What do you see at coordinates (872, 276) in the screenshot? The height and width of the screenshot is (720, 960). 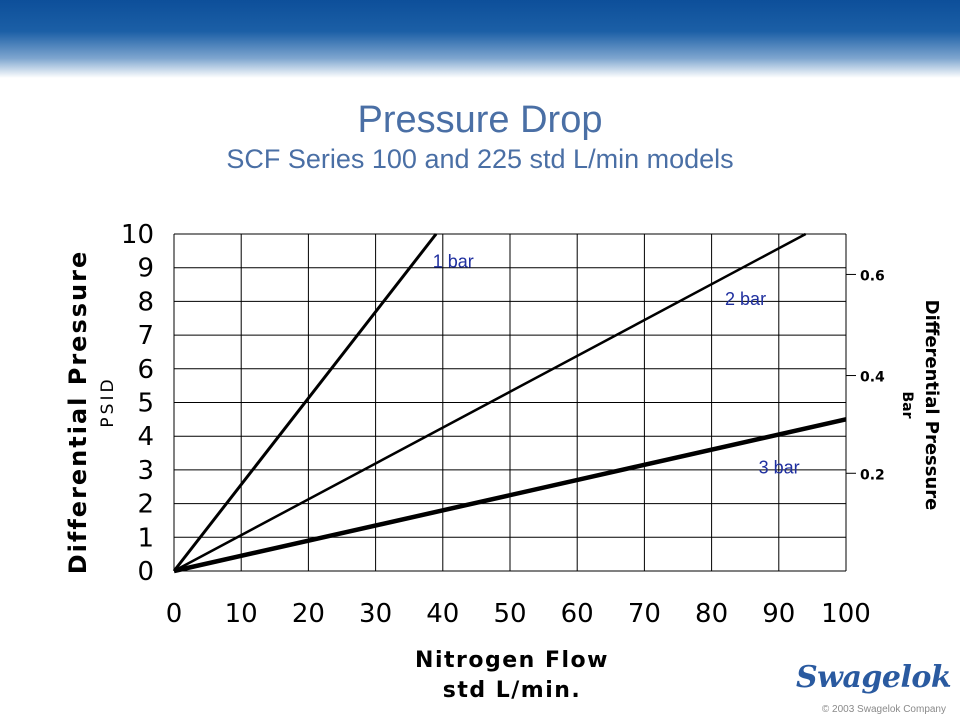 I see `y2-tick-label: 0.6` at bounding box center [872, 276].